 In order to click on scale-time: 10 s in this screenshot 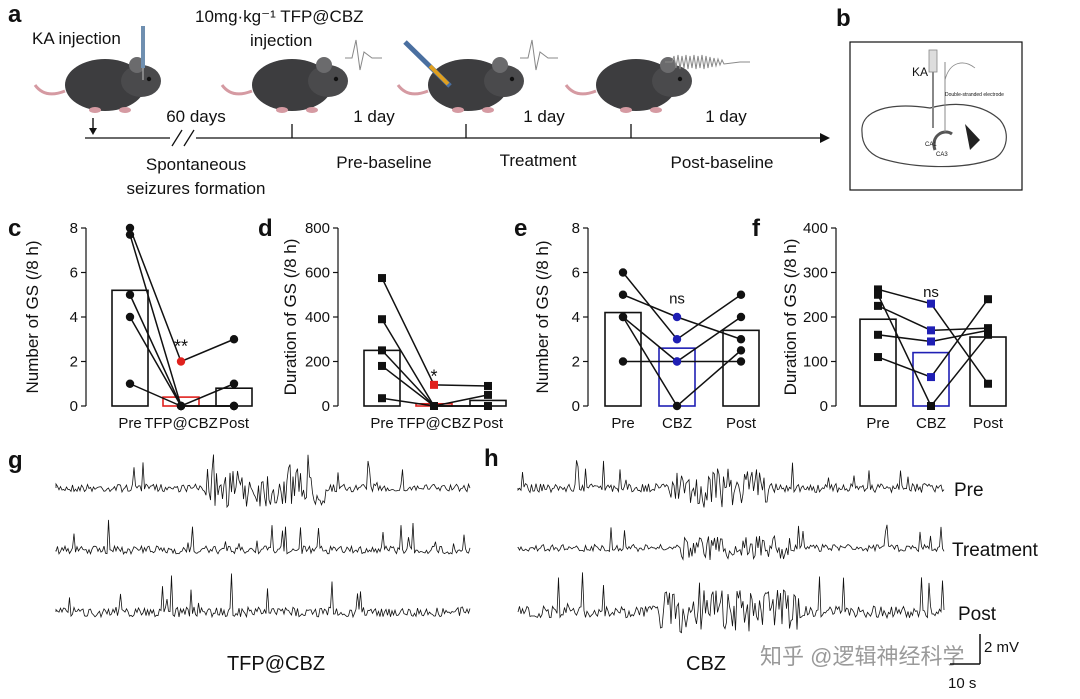, I will do `click(962, 683)`.